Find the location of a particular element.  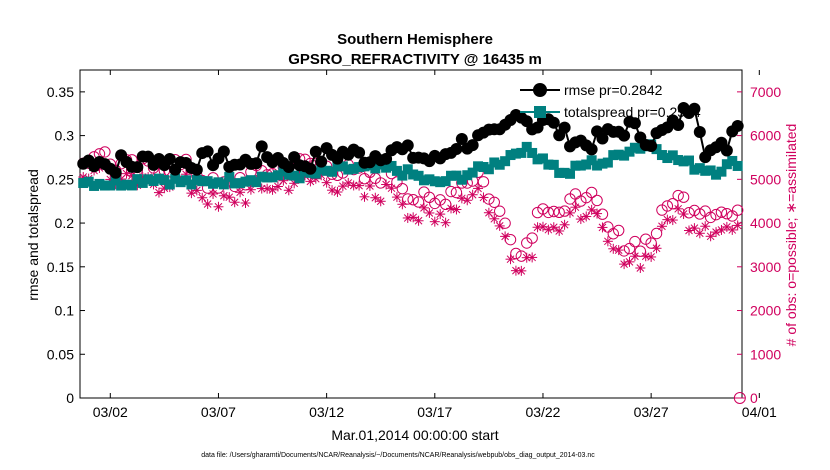

x-tick-label: 03/07 is located at coordinates (218, 412).